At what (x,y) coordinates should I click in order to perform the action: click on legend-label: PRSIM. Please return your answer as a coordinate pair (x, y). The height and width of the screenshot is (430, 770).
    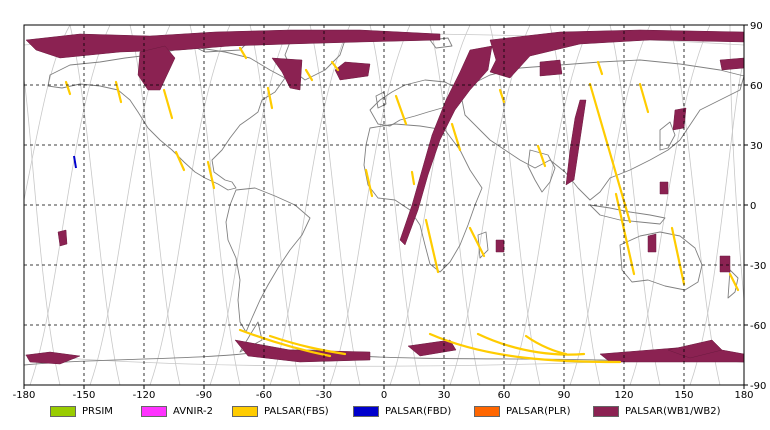
    Looking at the image, I should click on (97, 411).